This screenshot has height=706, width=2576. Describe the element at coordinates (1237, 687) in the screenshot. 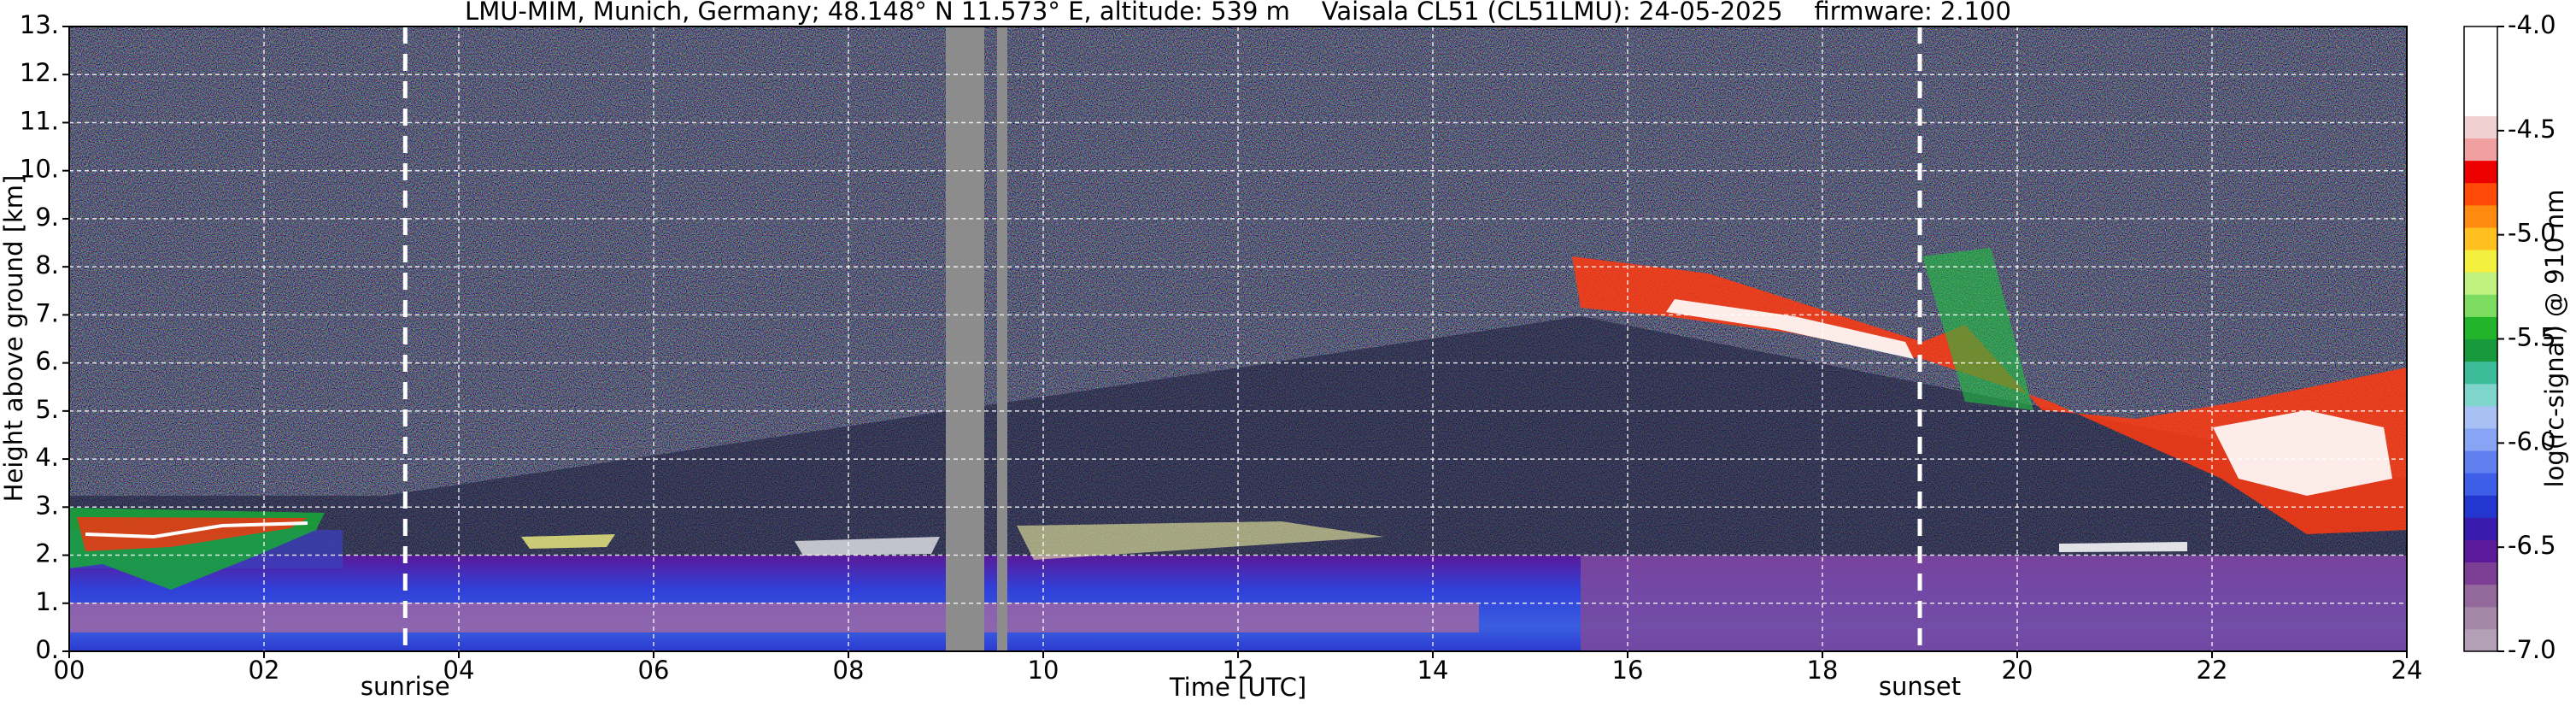

I see `x-axis-label: Time [UTC]` at that location.